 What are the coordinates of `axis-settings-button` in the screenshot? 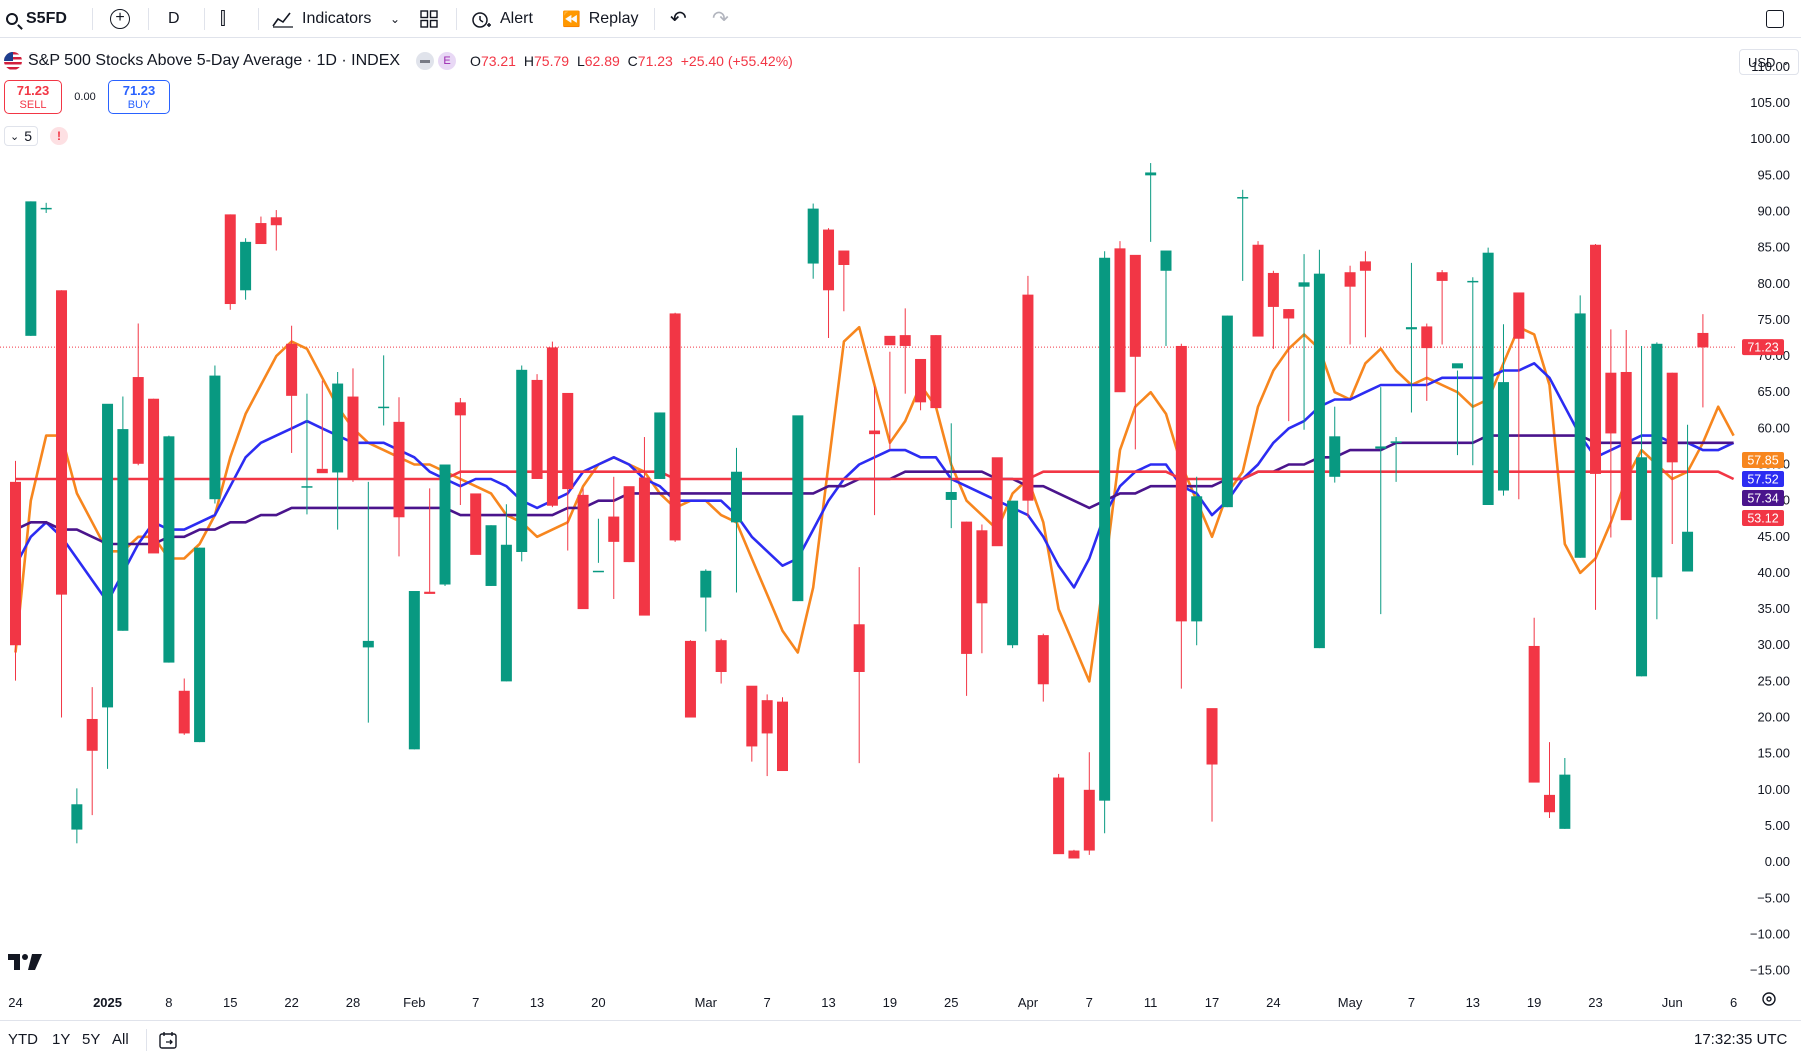 It's located at (1769, 1001).